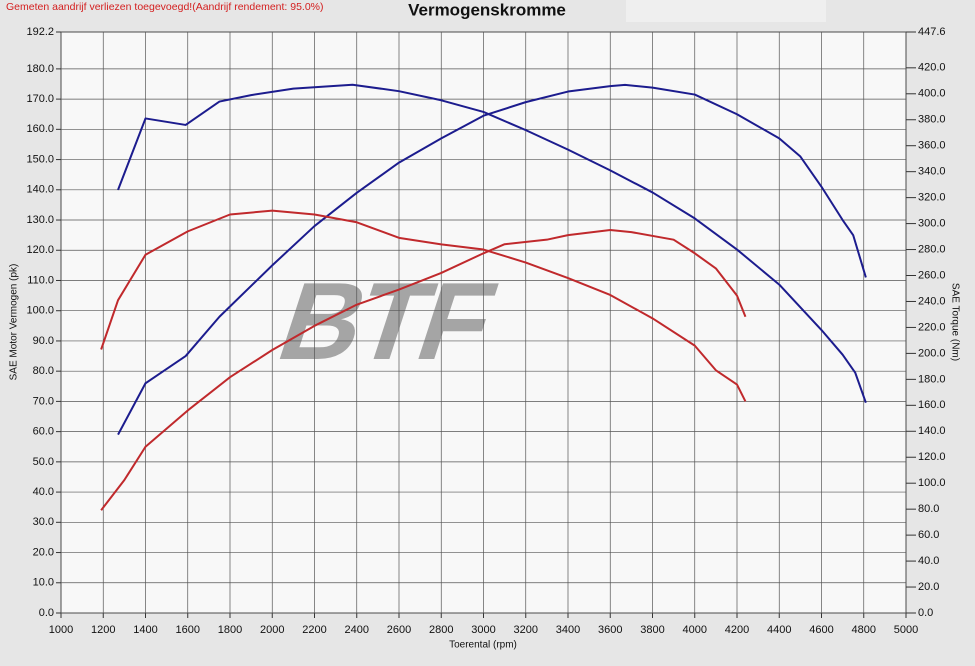  Describe the element at coordinates (14, 322) in the screenshot. I see `y-axis-title: SAE Motor Vermogen (pk)` at that location.